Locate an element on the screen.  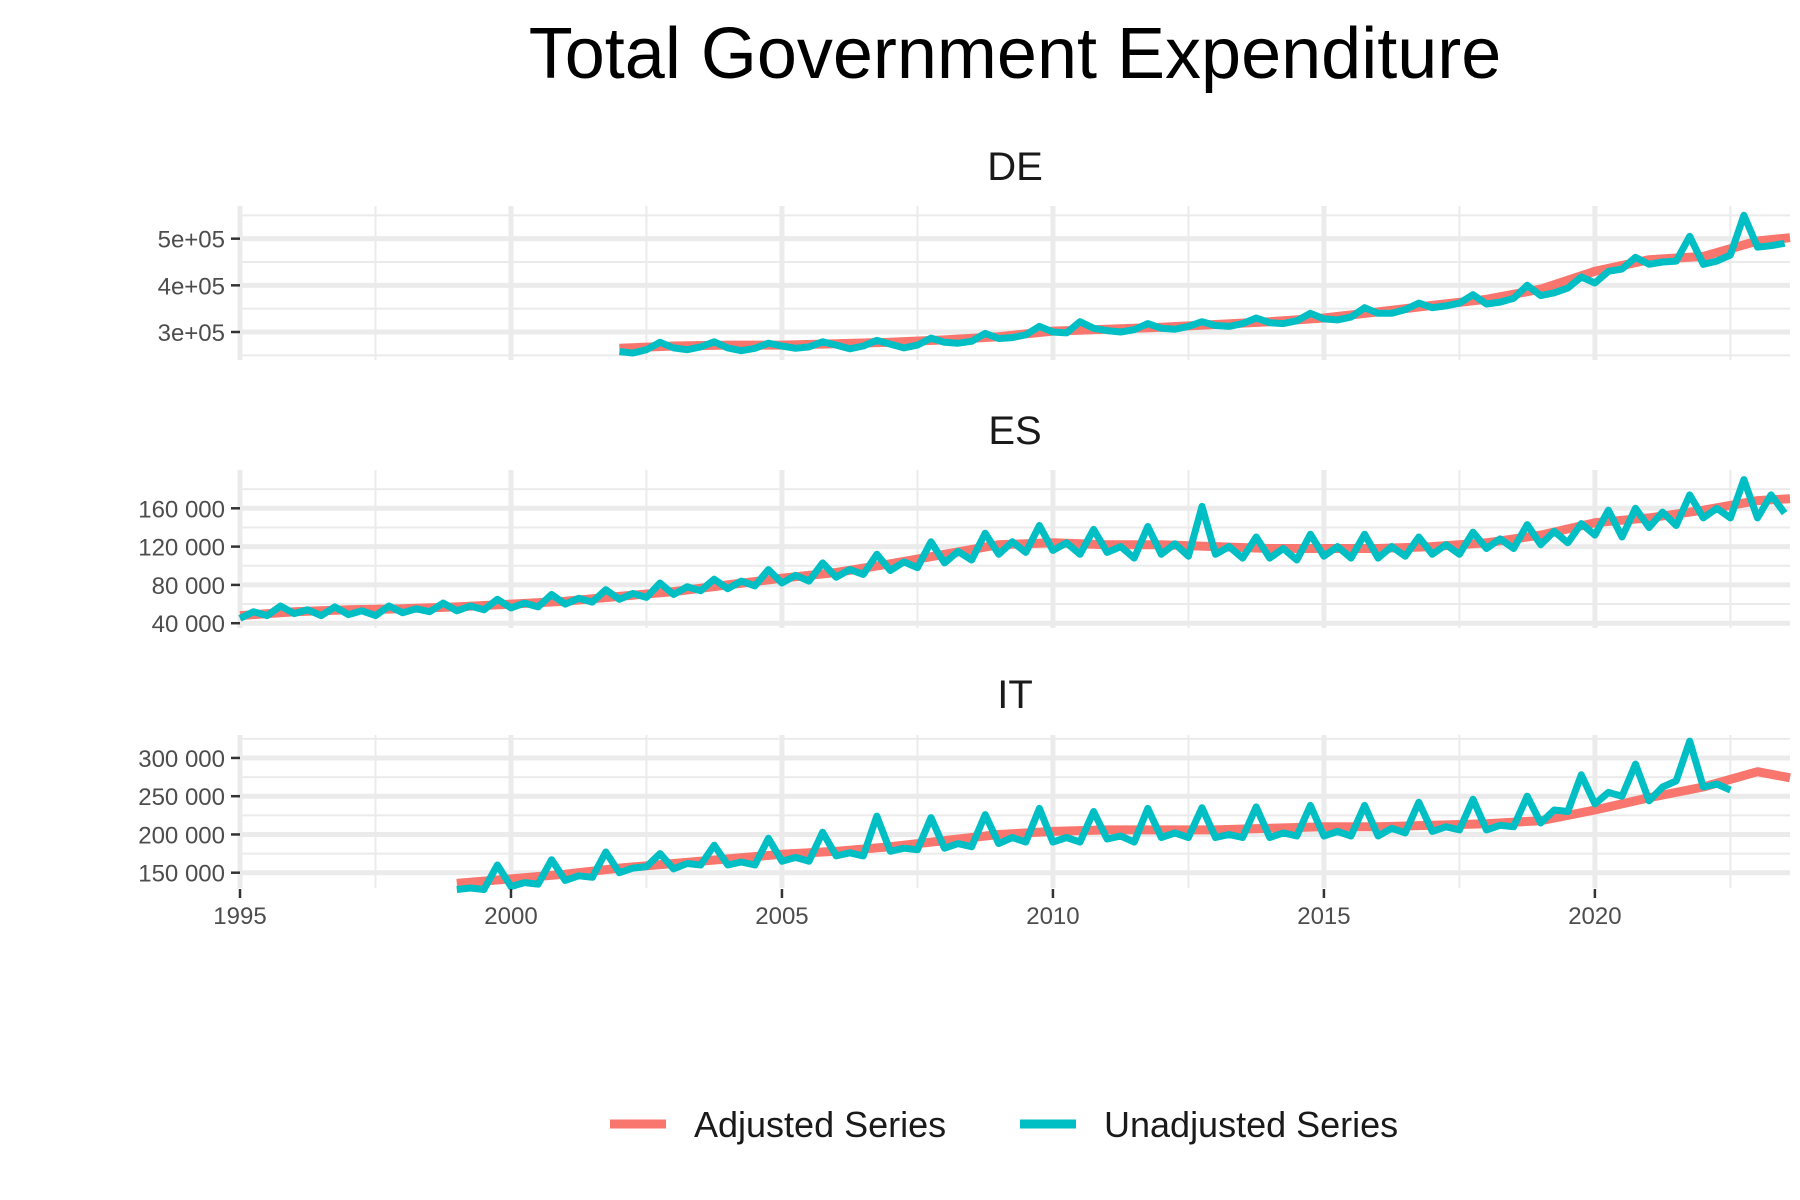
panel-it-ytick-label: 250 000 is located at coordinates (181, 797).